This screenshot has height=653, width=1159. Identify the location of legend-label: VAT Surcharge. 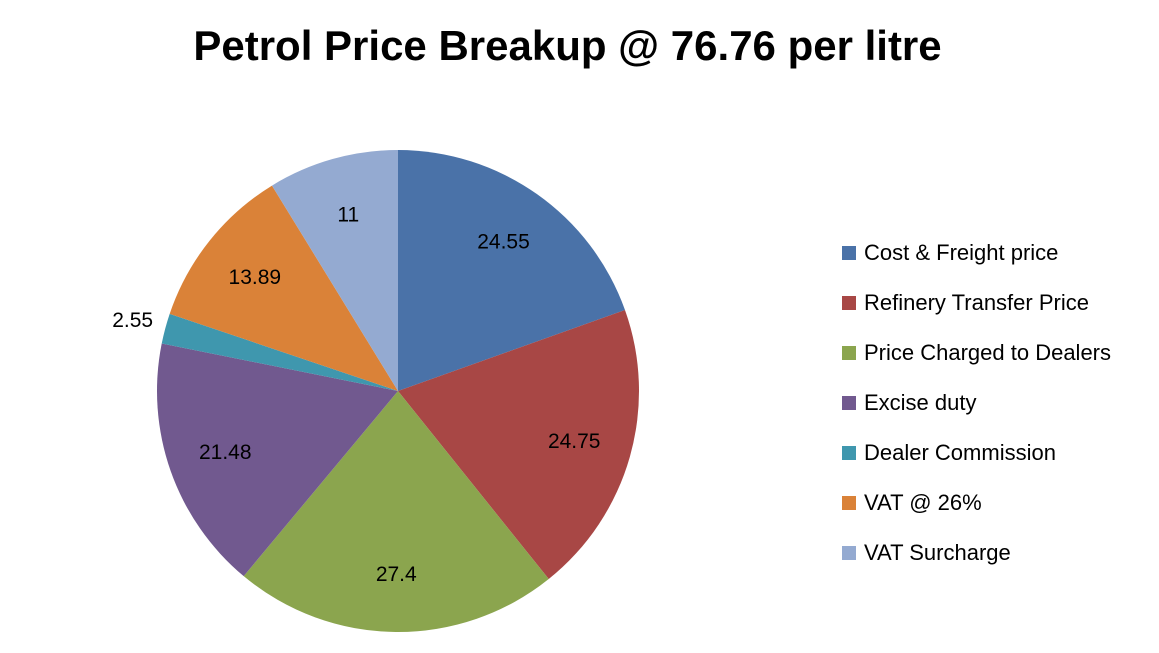
(937, 552).